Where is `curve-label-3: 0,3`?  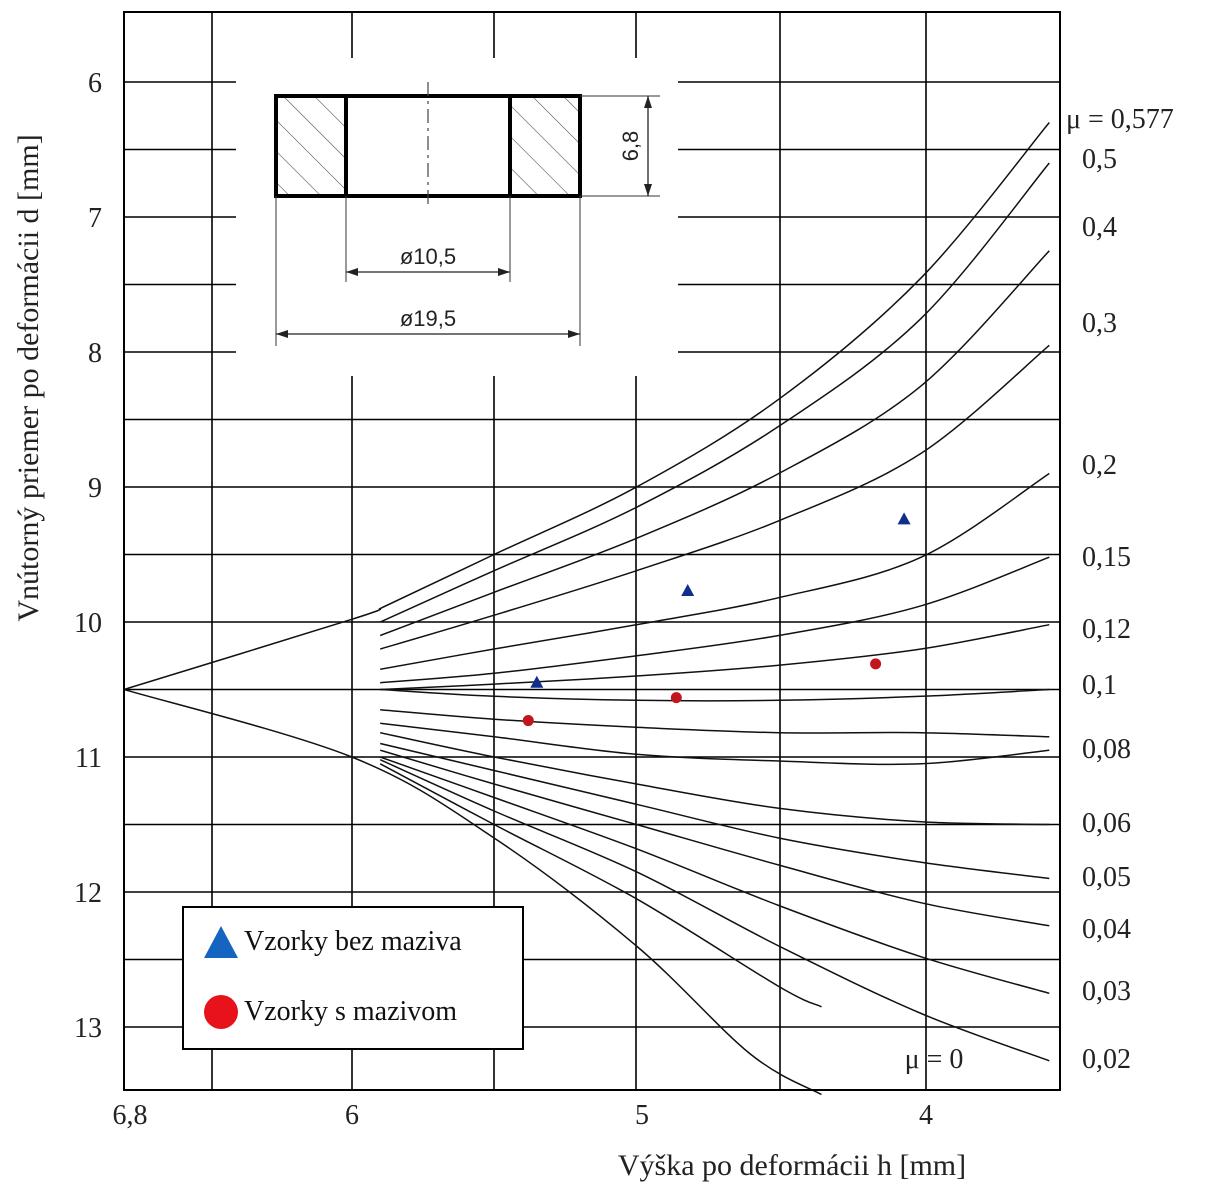 curve-label-3: 0,3 is located at coordinates (1099, 323).